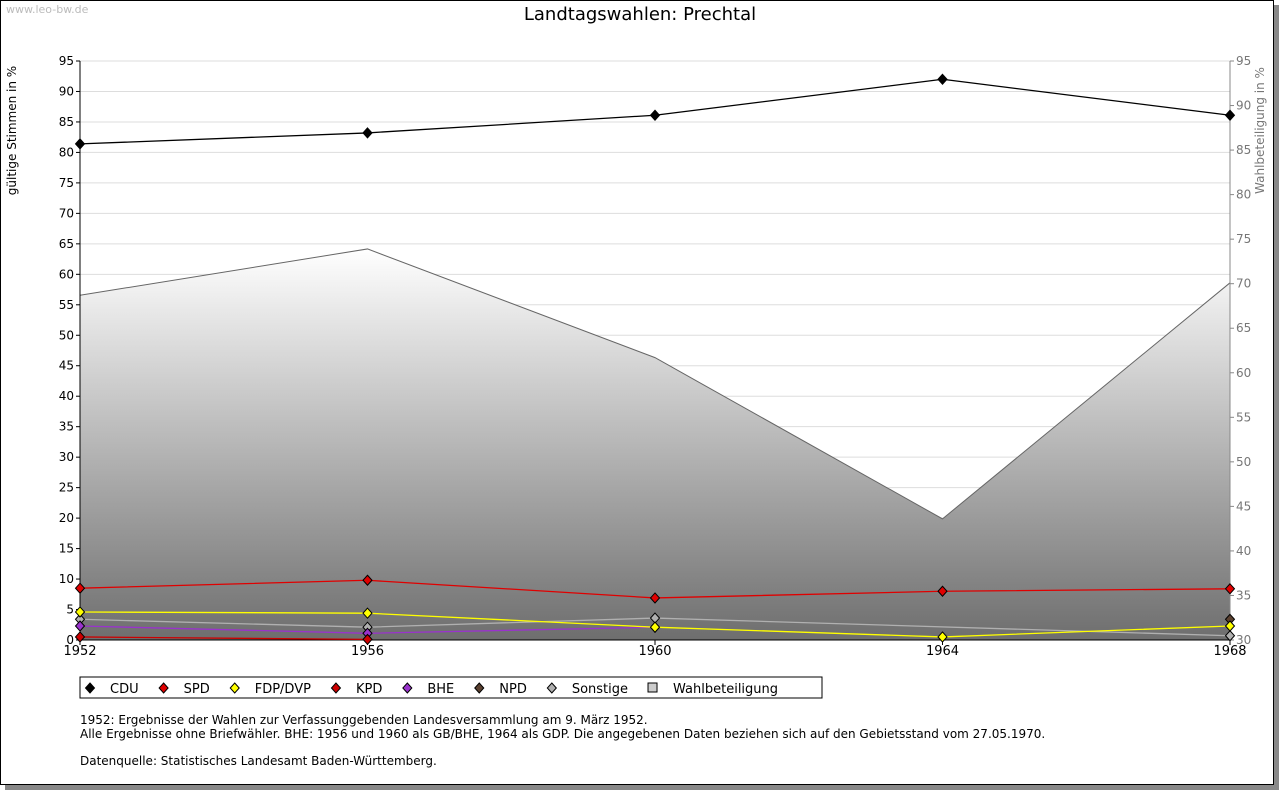 This screenshot has width=1280, height=791. What do you see at coordinates (66, 274) in the screenshot?
I see `y-tick-label: 60` at bounding box center [66, 274].